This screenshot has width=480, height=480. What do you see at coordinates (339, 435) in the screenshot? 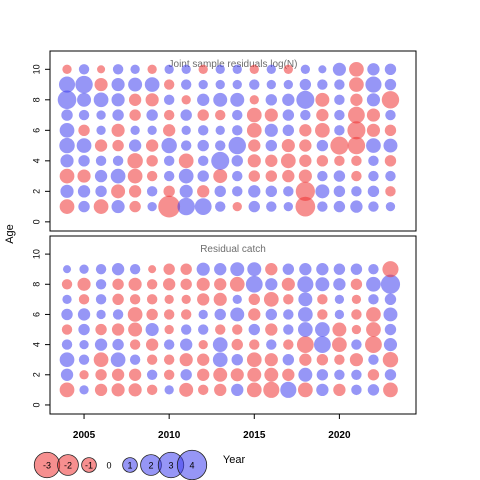
I see `x-tick-label: 2020` at bounding box center [339, 435].